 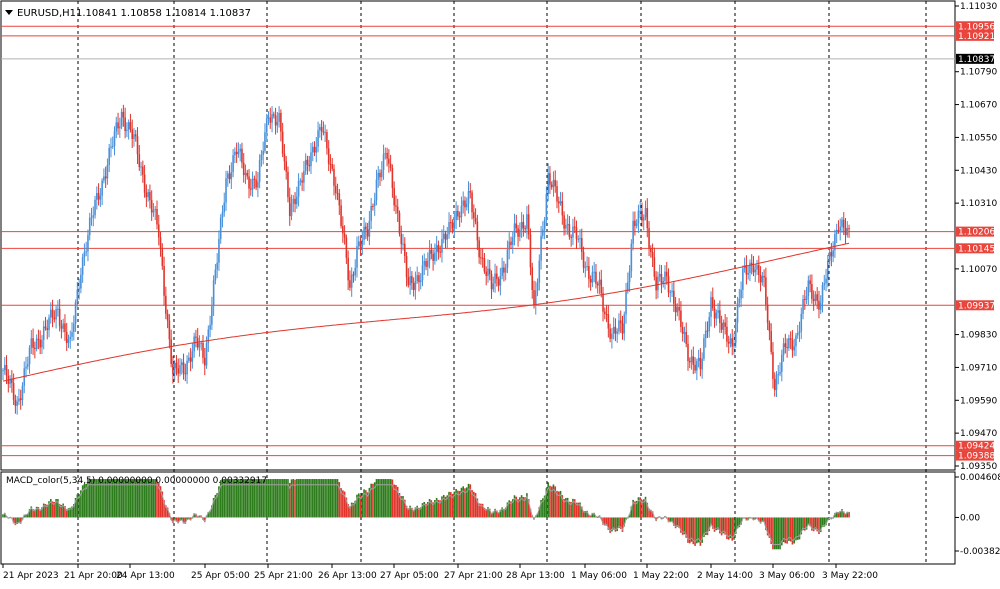 I want to click on dropdown-arrow-icon, so click(x=9, y=12).